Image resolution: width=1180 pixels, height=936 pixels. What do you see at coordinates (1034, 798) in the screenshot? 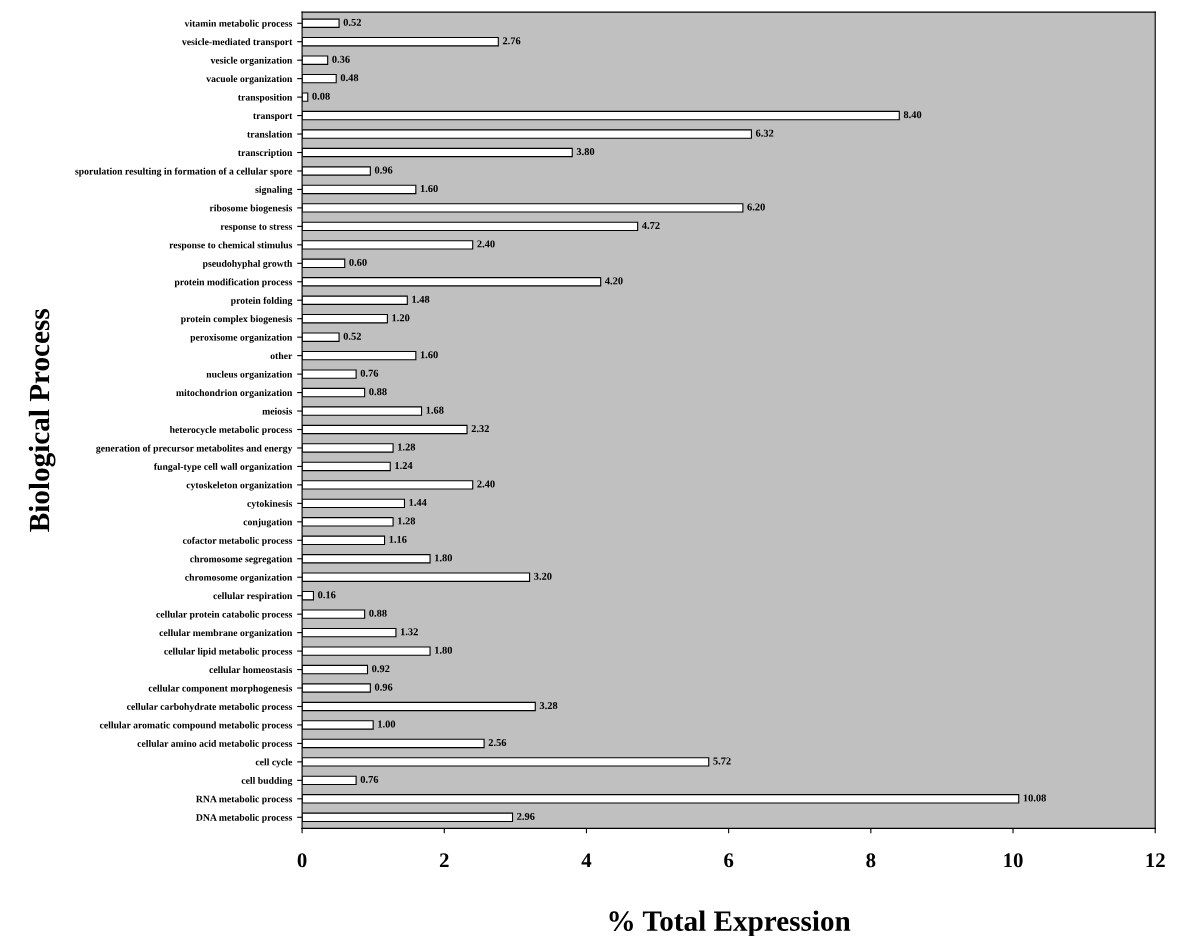
I see `data-label: 10.08` at bounding box center [1034, 798].